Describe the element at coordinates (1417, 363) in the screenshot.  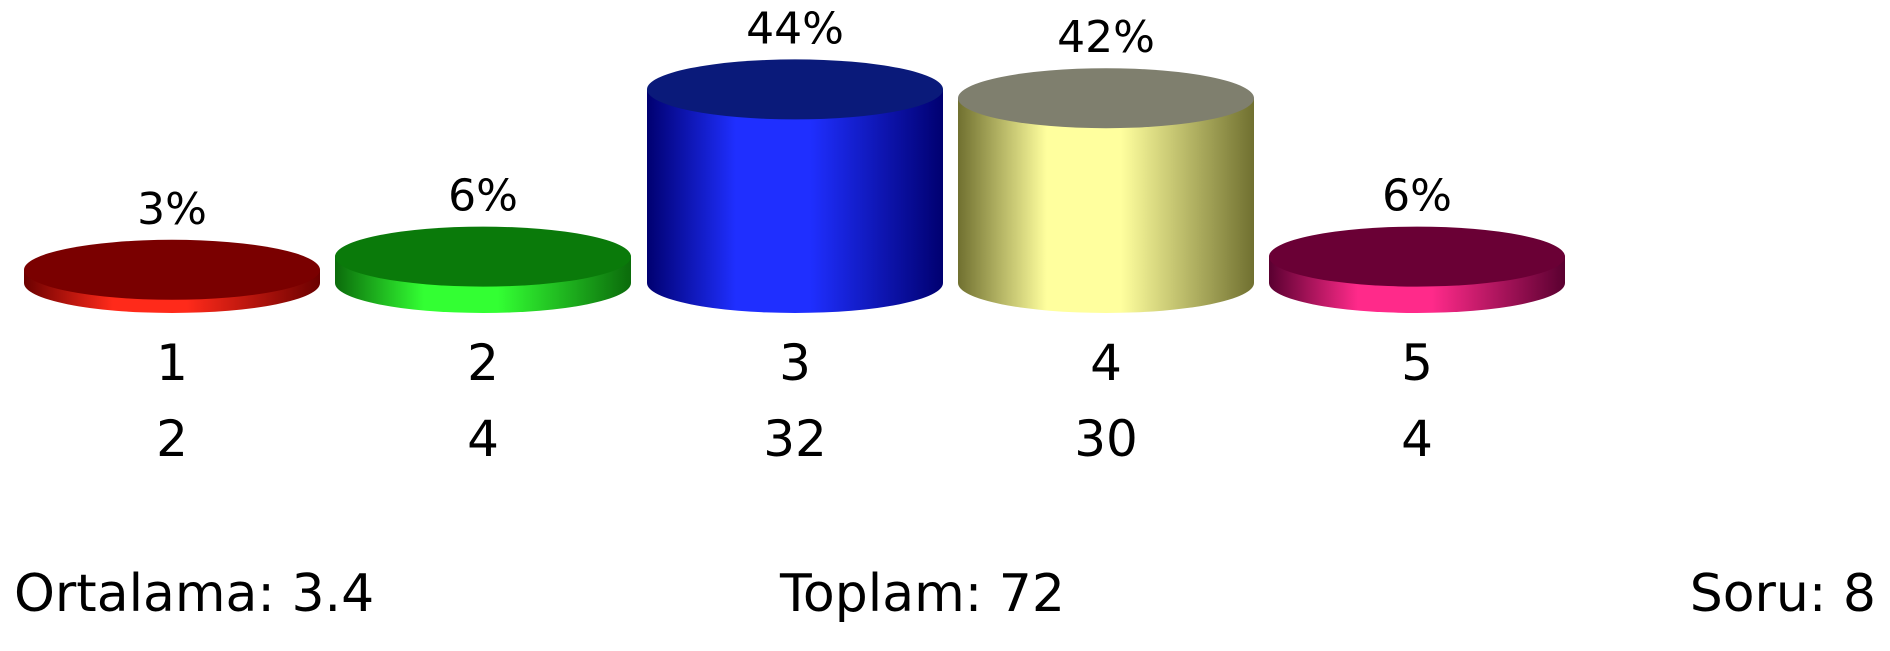
I see `category-label: 5` at that location.